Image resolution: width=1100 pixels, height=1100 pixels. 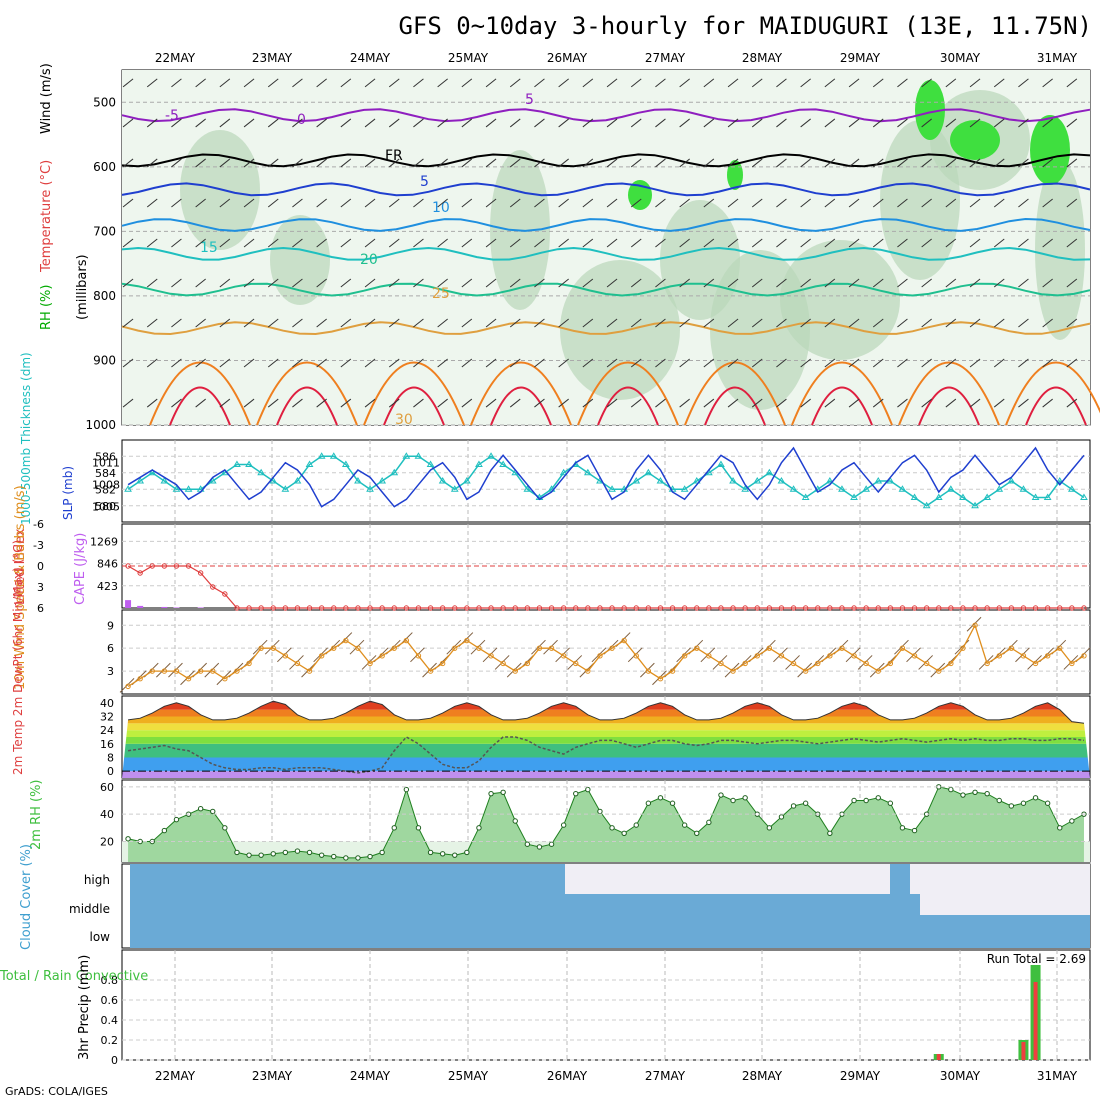 What do you see at coordinates (762, 58) in the screenshot?
I see `day-label-top: 28MAY` at bounding box center [762, 58].